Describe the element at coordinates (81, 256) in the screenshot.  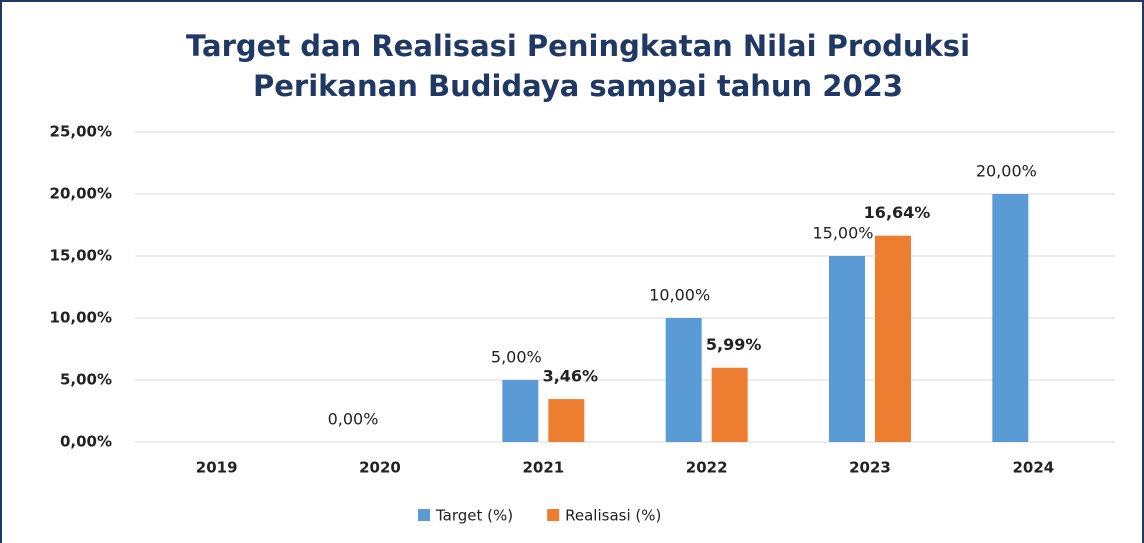
I see `y-tick-label: 15,00%` at that location.